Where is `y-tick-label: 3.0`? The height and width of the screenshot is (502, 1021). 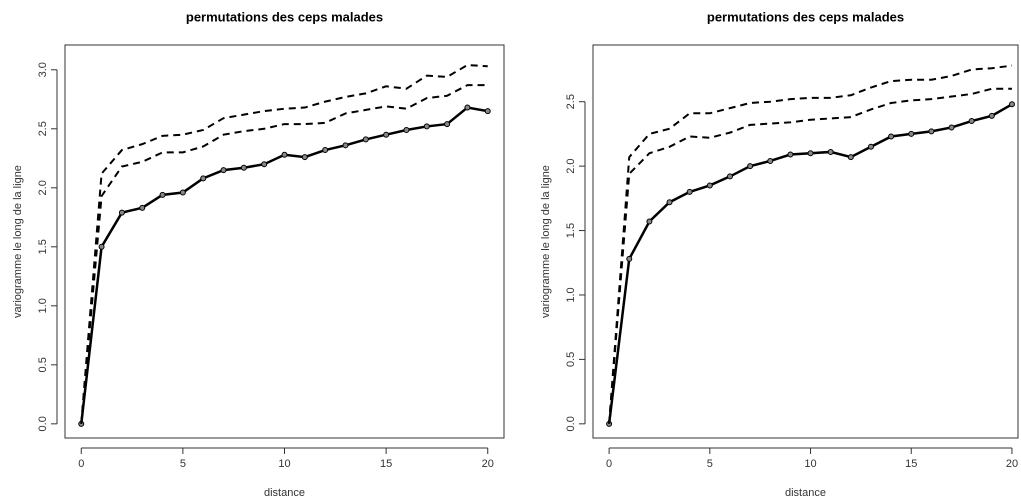
y-tick-label: 3.0 is located at coordinates (43, 69).